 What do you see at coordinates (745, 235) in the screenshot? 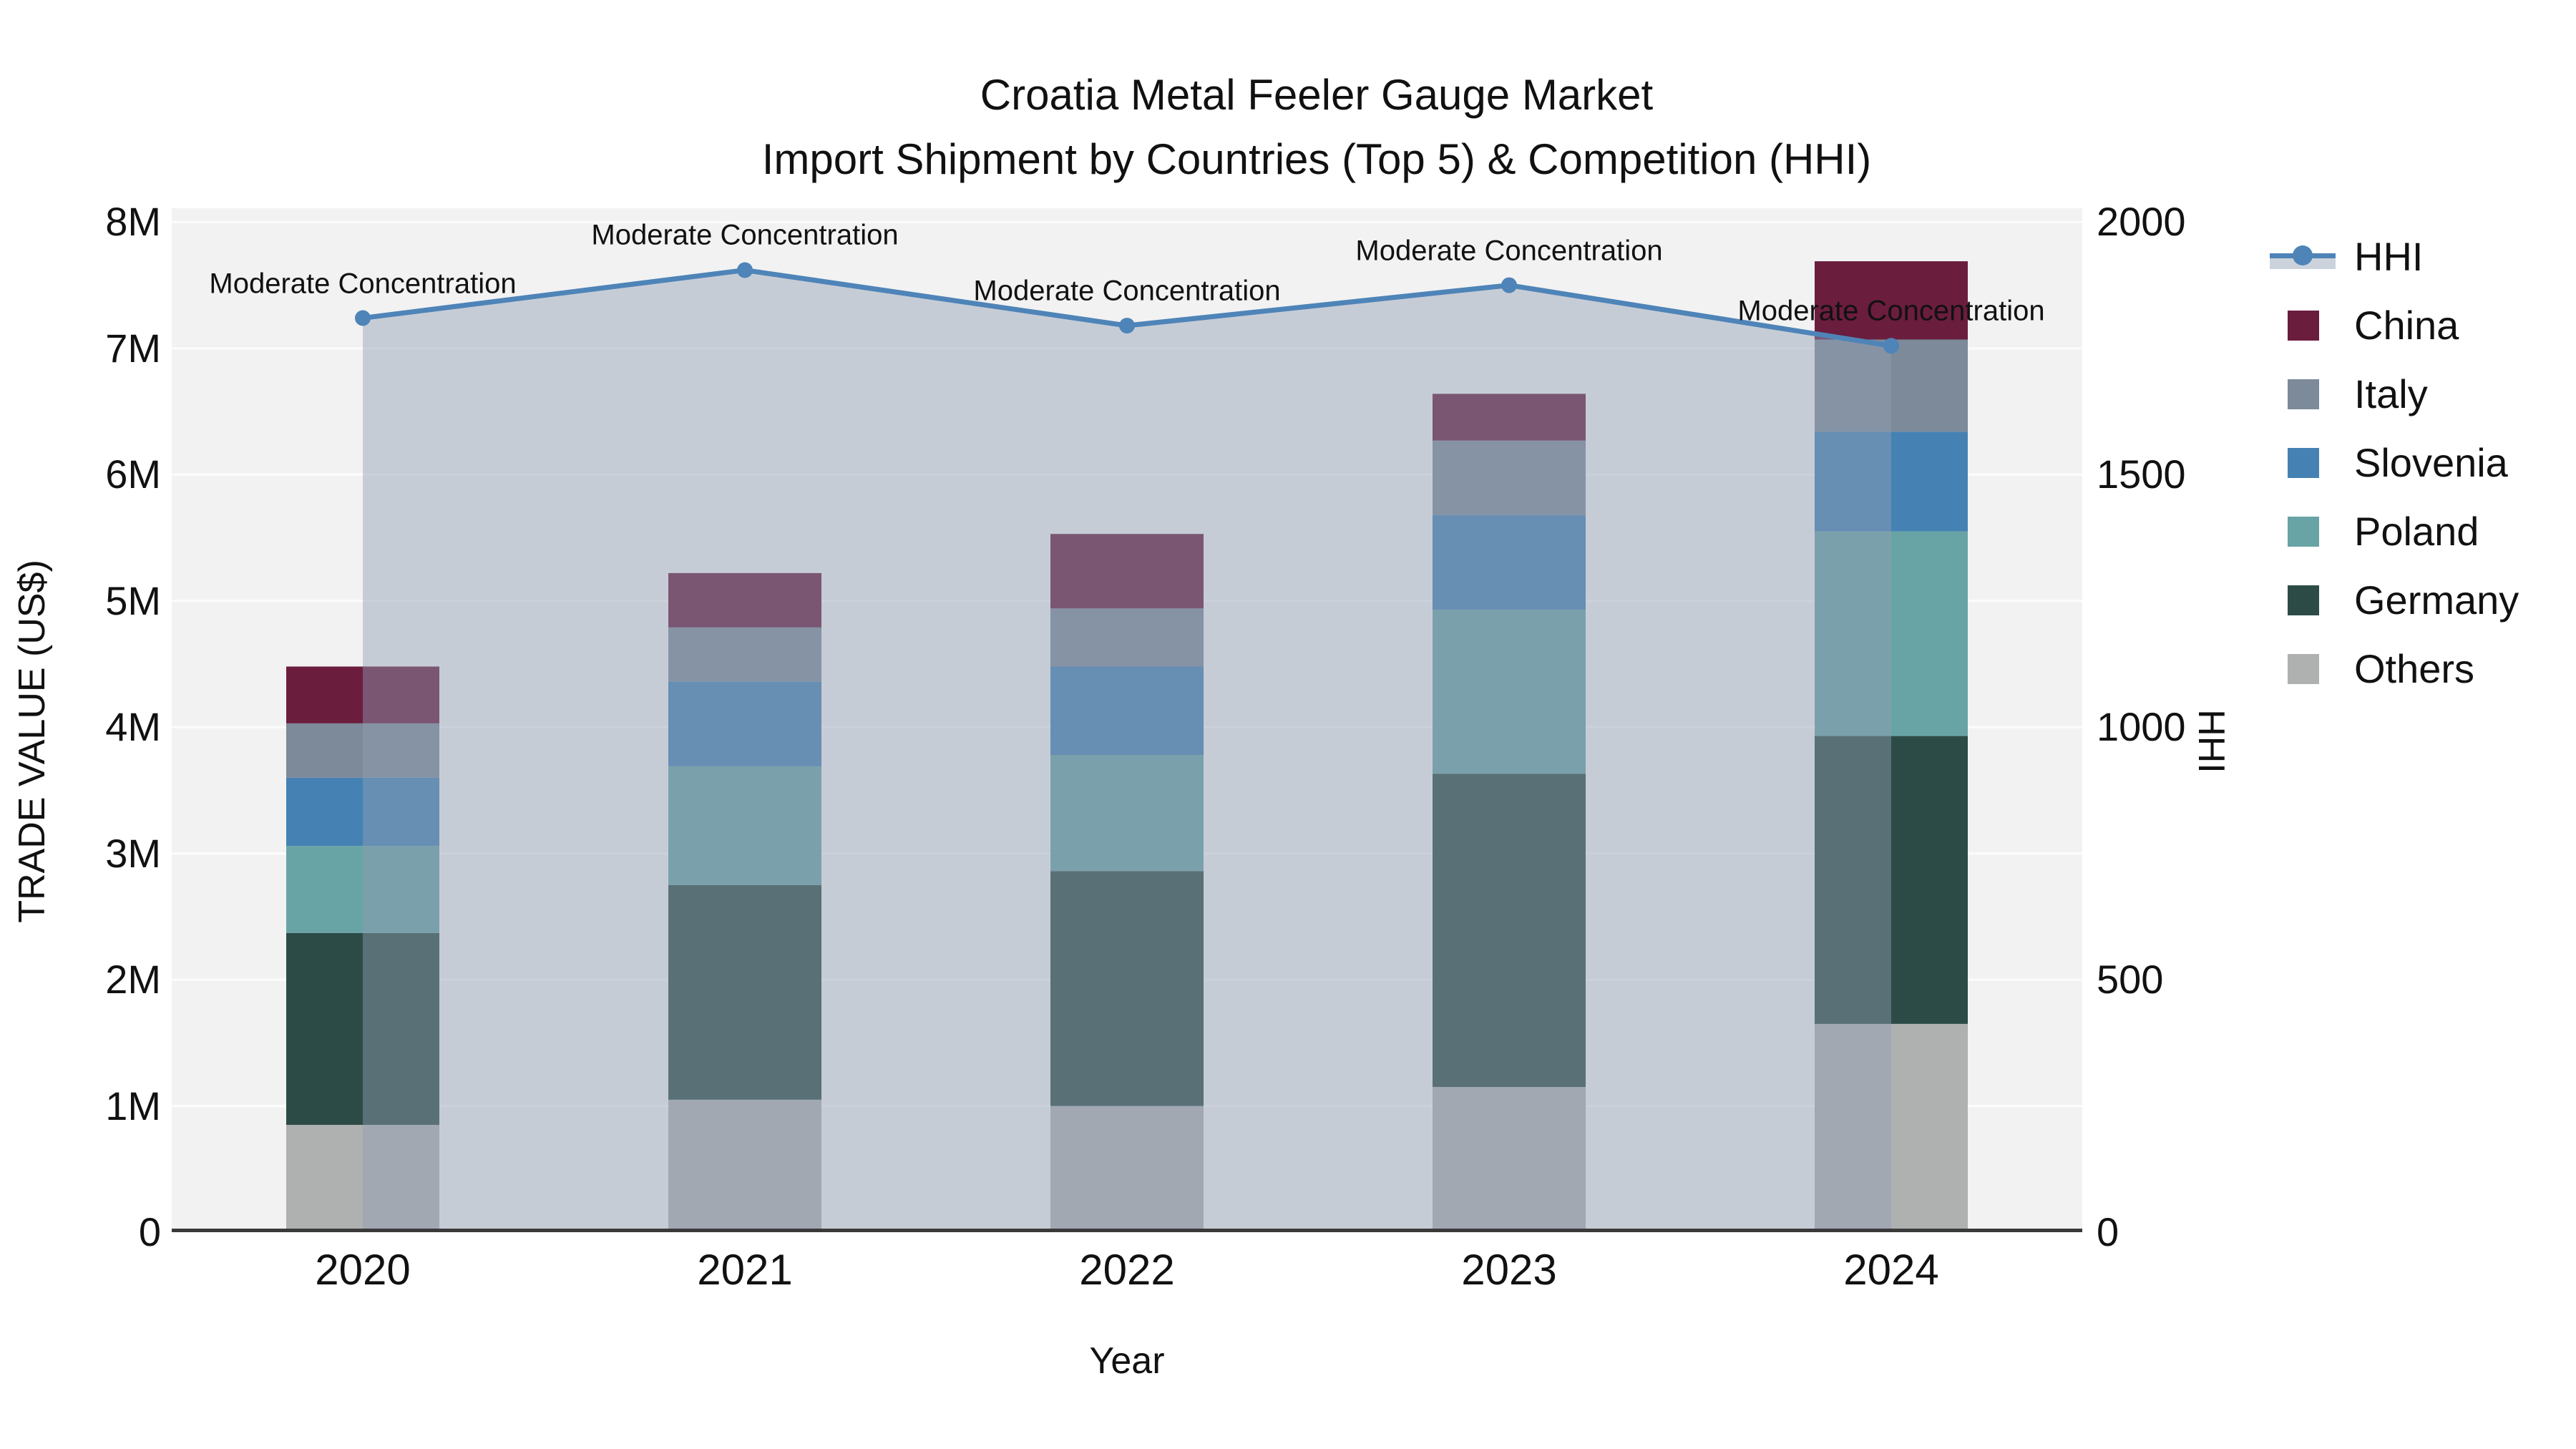
I see `annotation-2021: Moderate Concentration` at bounding box center [745, 235].